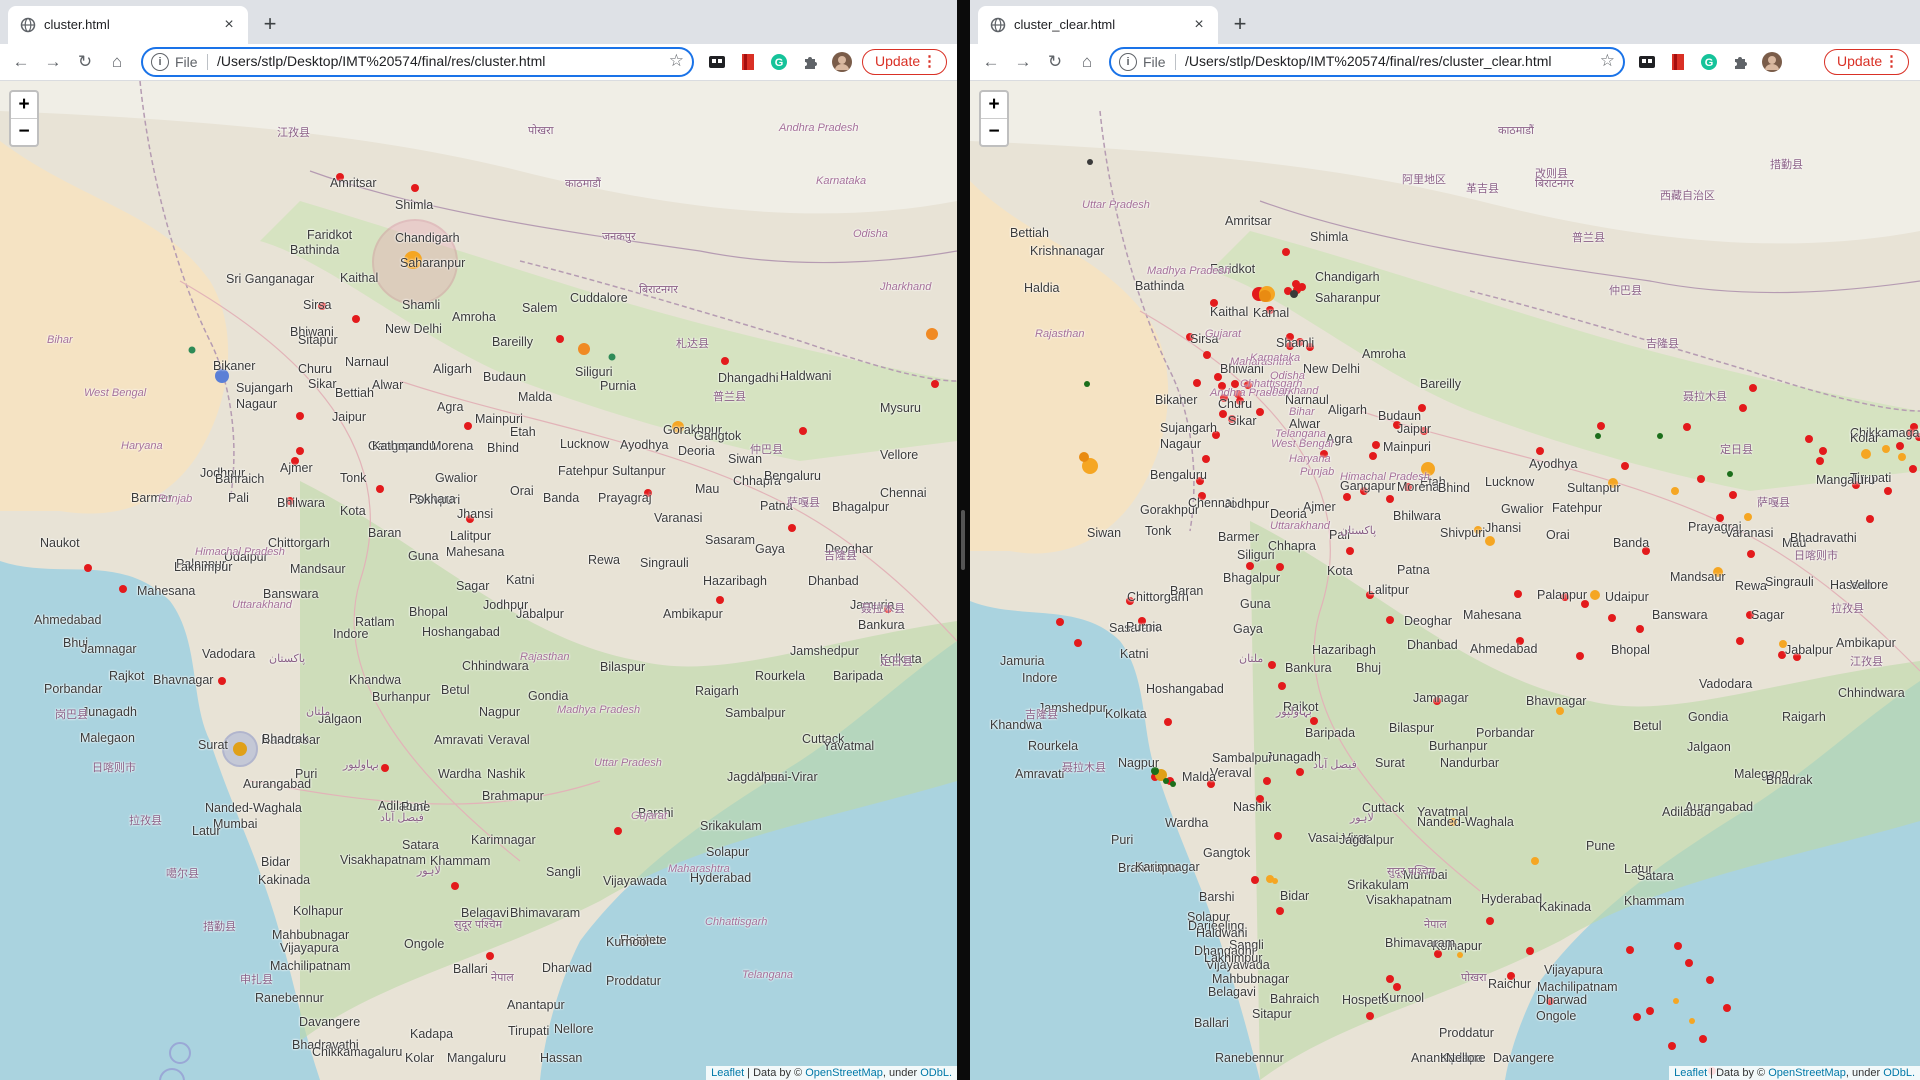  Describe the element at coordinates (1292, 546) in the screenshot. I see `city-label: Chhapra` at that location.